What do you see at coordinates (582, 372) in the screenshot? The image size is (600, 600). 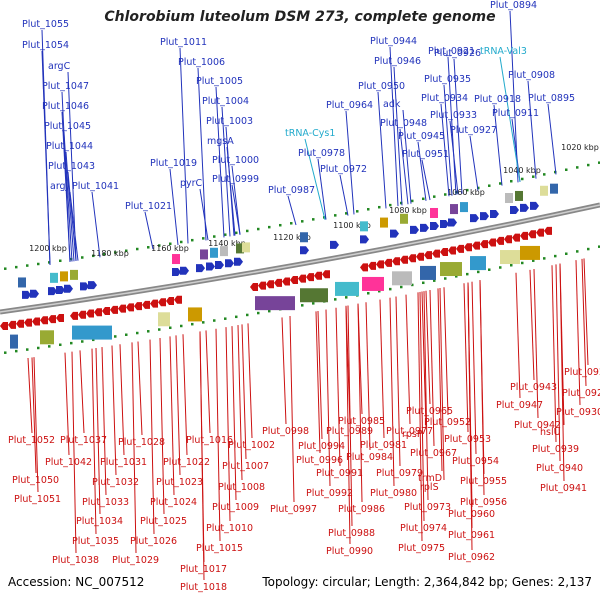 I see `gene-label-reverse: Plut_0928` at bounding box center [582, 372].